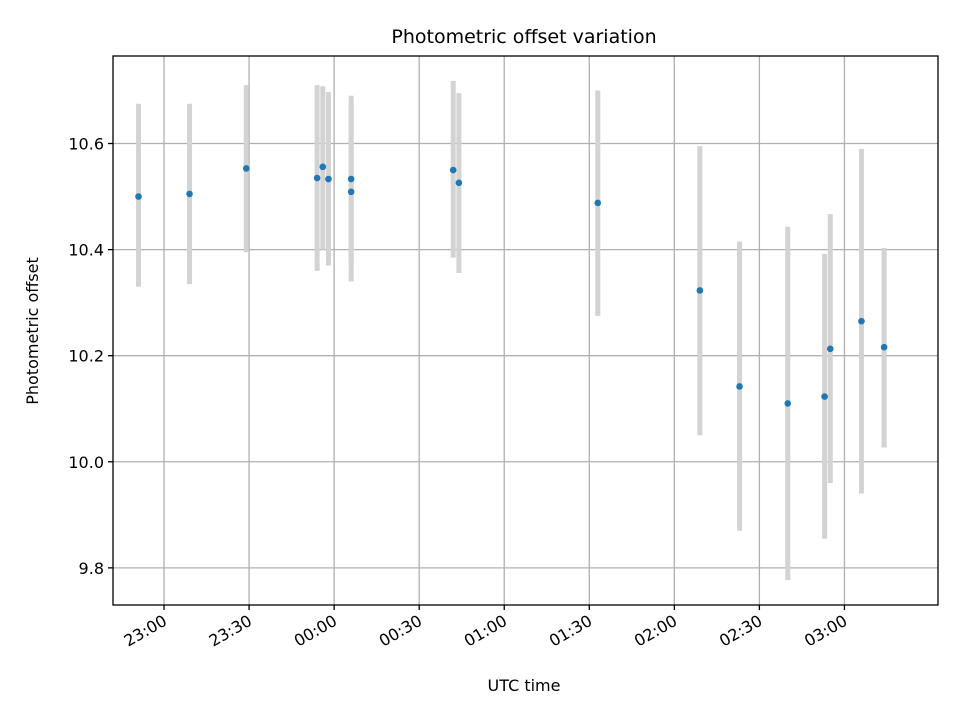 The image size is (960, 720). Describe the element at coordinates (86, 250) in the screenshot. I see `y-tick-label: 10.4` at that location.